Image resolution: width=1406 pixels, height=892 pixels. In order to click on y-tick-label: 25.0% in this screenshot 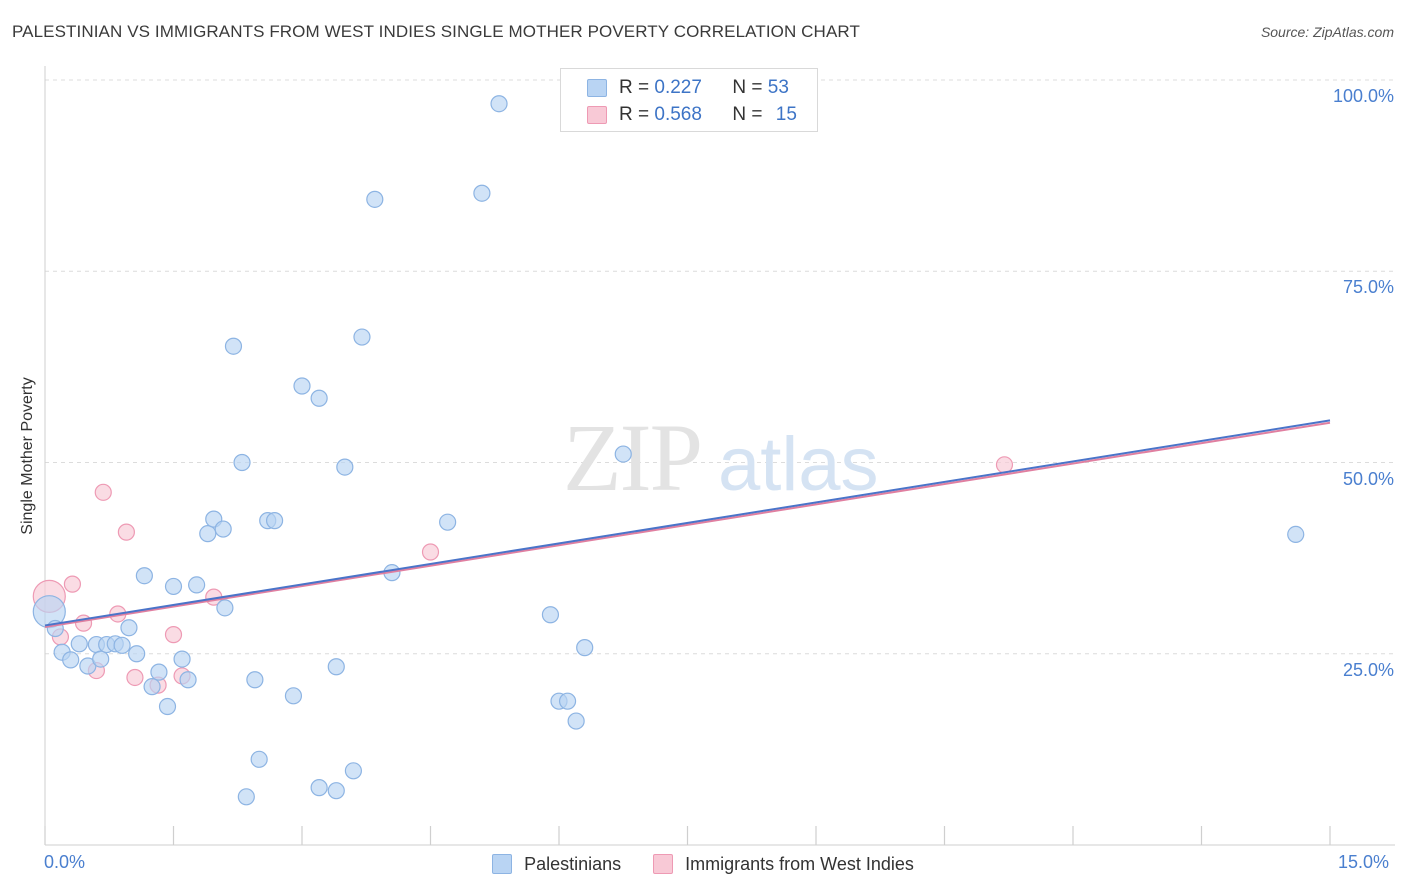, I will do `click(1368, 669)`.